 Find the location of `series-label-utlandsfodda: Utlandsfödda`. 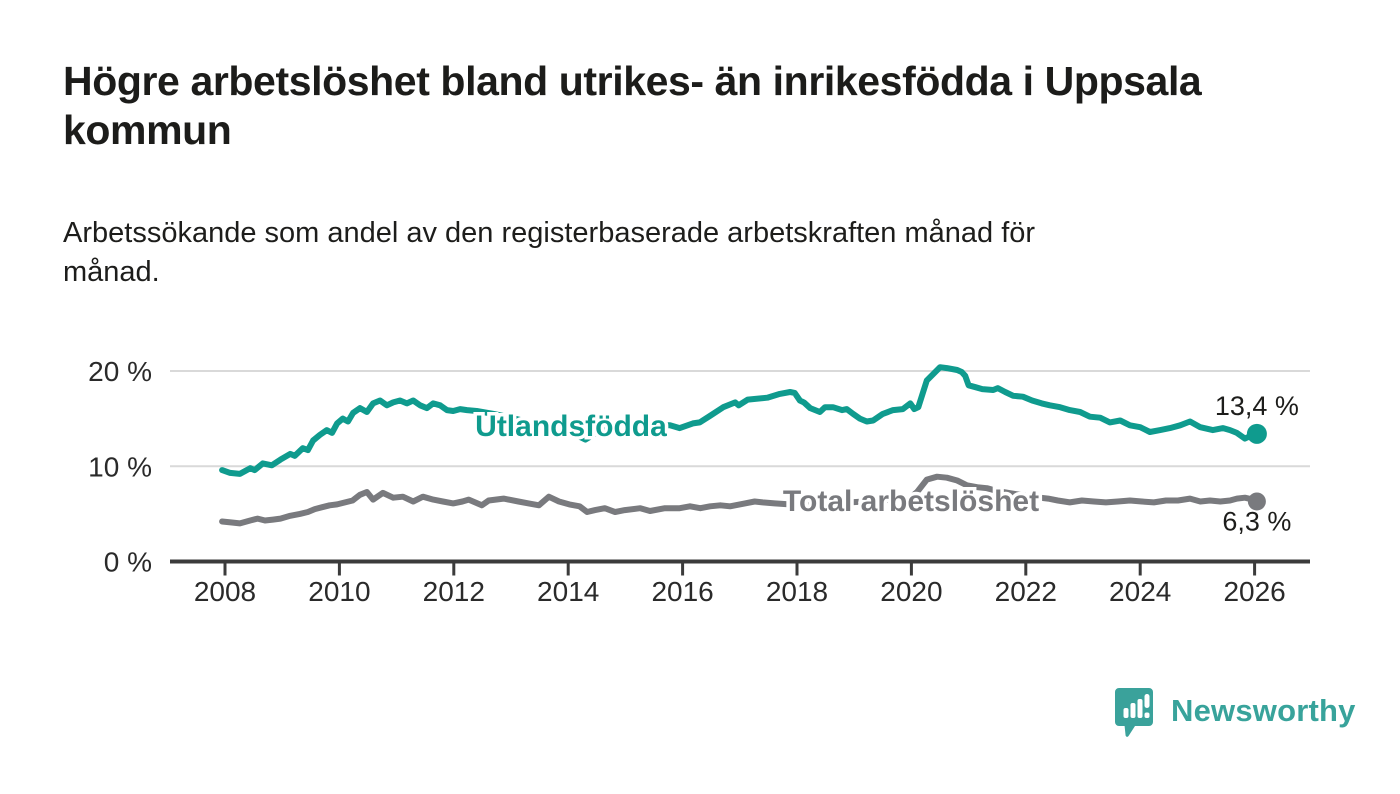

series-label-utlandsfodda: Utlandsfödda is located at coordinates (571, 426).